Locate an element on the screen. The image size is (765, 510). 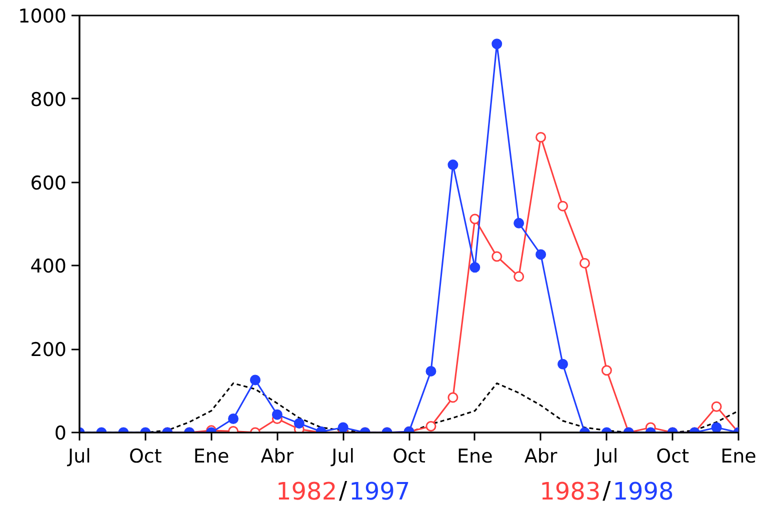
text: 1983/1998 is located at coordinates (607, 491).